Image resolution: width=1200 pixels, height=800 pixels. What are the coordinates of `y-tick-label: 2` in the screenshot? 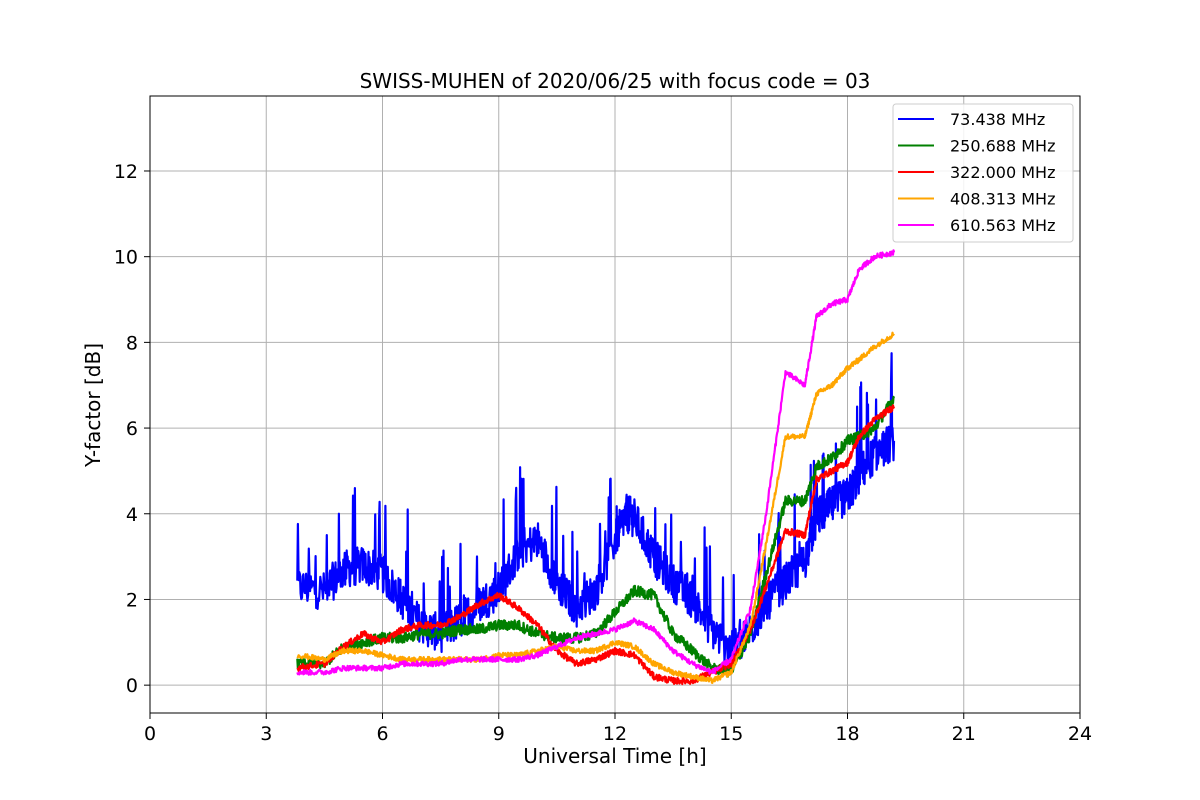 It's located at (132, 600).